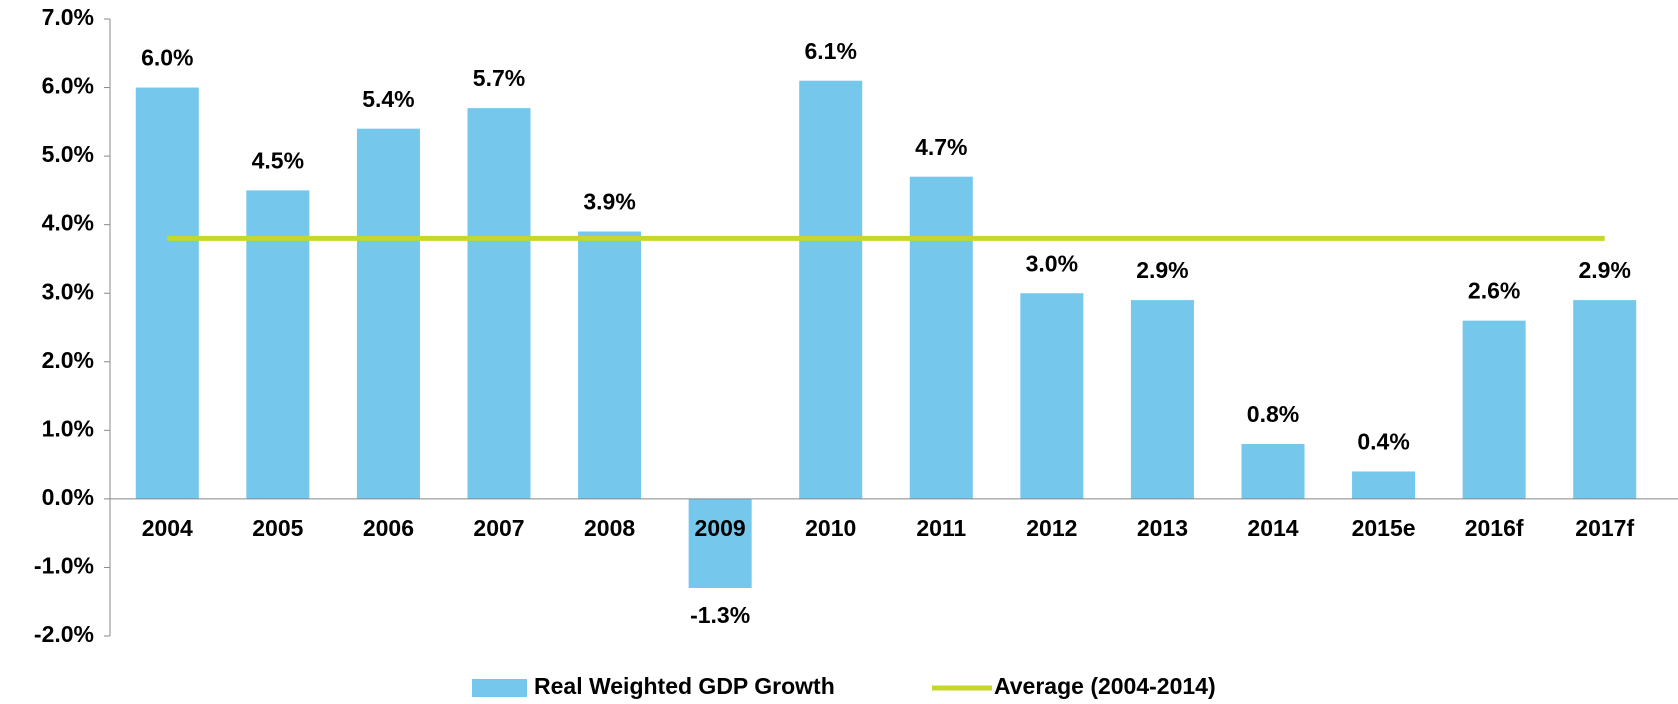  What do you see at coordinates (1105, 686) in the screenshot?
I see `legend-label: Average (2004-2014)` at bounding box center [1105, 686].